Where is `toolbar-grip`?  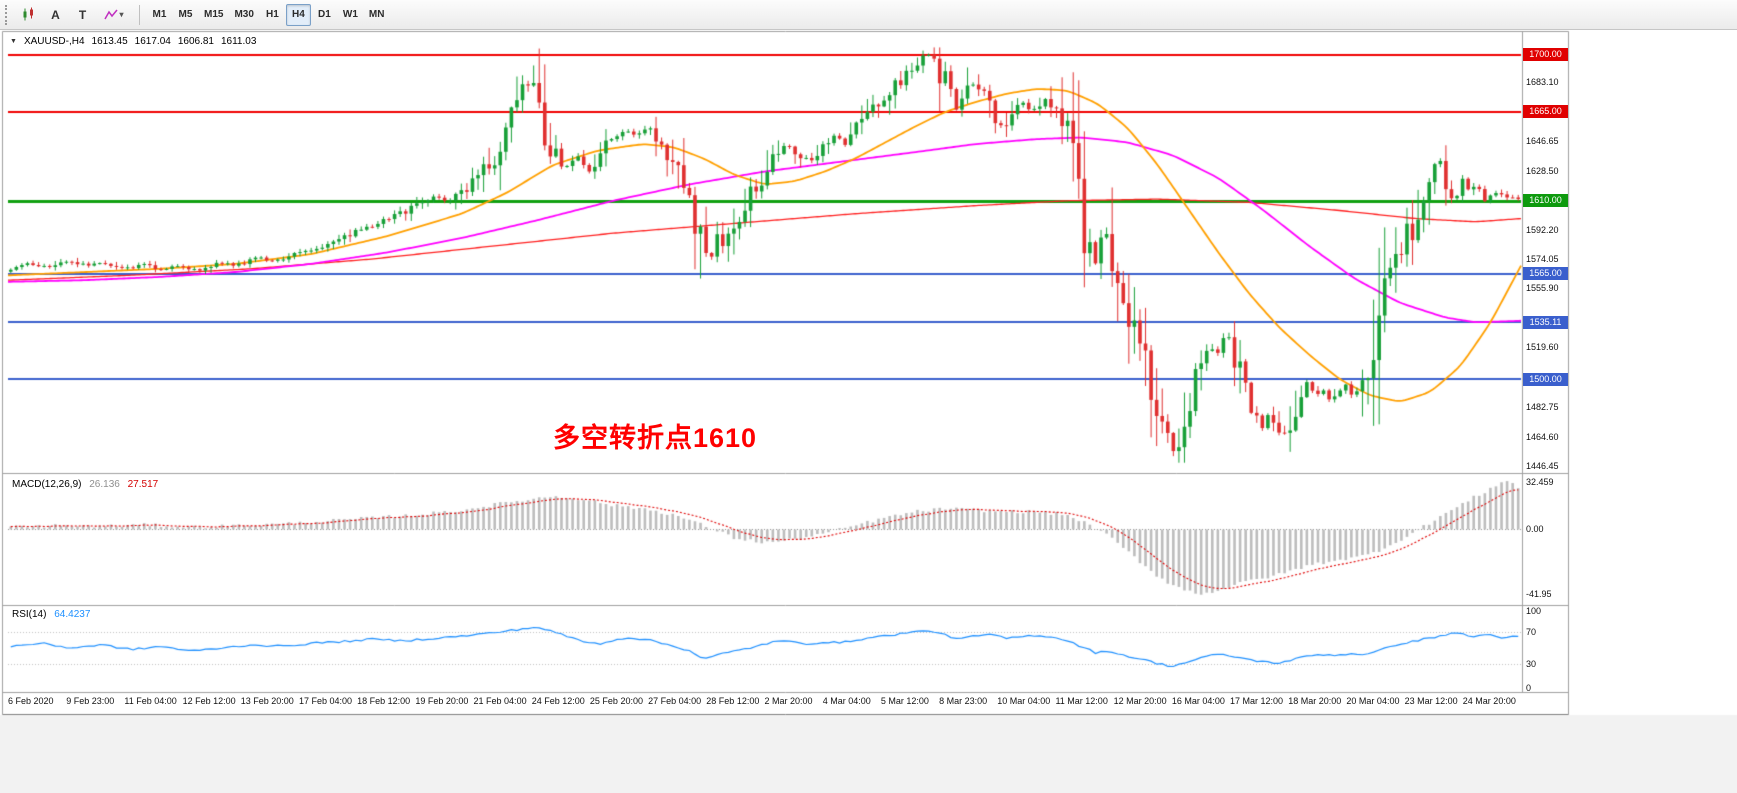 toolbar-grip is located at coordinates (7, 14).